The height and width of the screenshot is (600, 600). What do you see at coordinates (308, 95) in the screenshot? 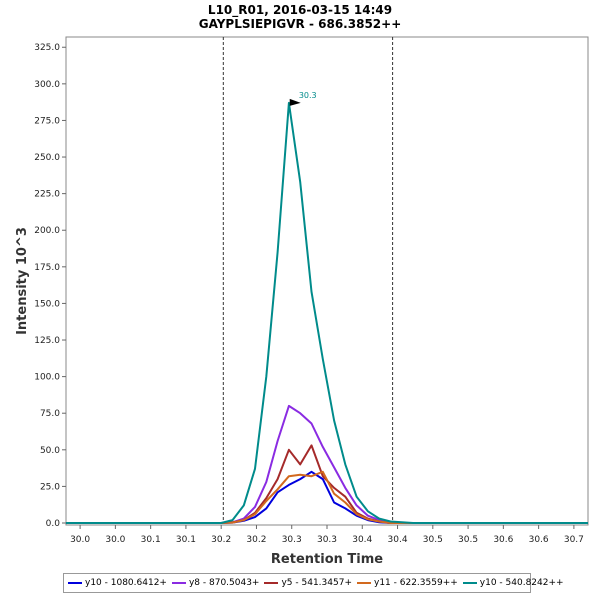
I see `peak-label: 30.3` at bounding box center [308, 95].